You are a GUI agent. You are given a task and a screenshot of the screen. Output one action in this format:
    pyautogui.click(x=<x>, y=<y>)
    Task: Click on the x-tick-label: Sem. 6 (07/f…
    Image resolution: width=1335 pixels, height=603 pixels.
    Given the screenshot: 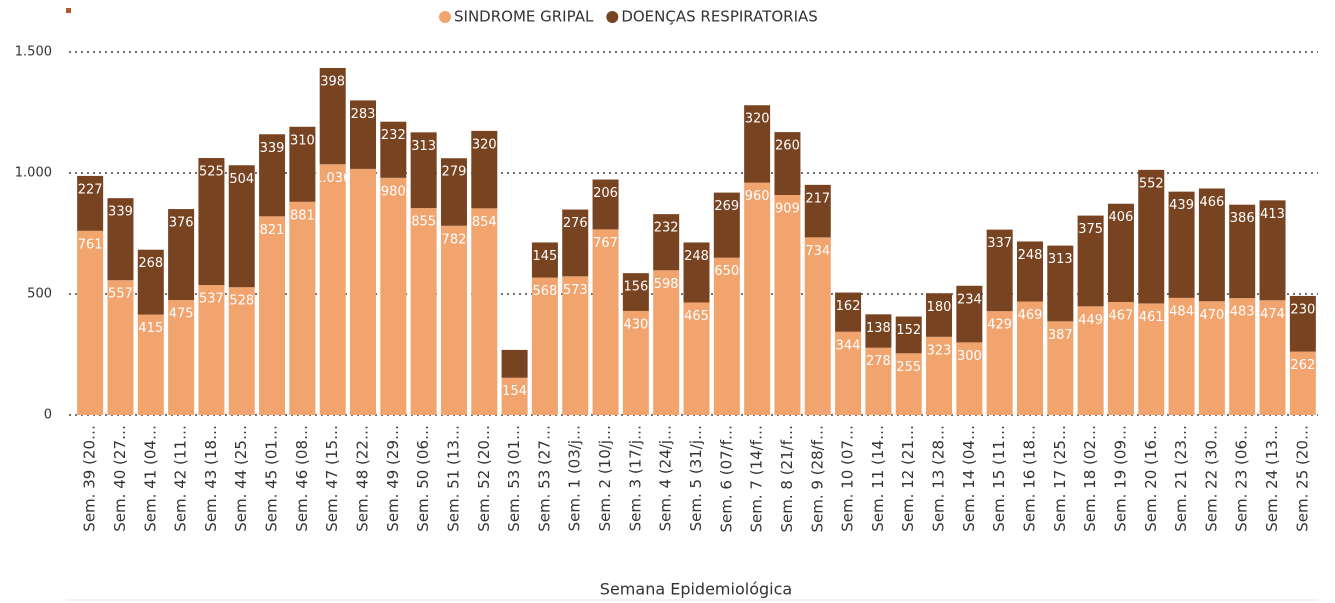 What is the action you would take?
    pyautogui.click(x=726, y=478)
    